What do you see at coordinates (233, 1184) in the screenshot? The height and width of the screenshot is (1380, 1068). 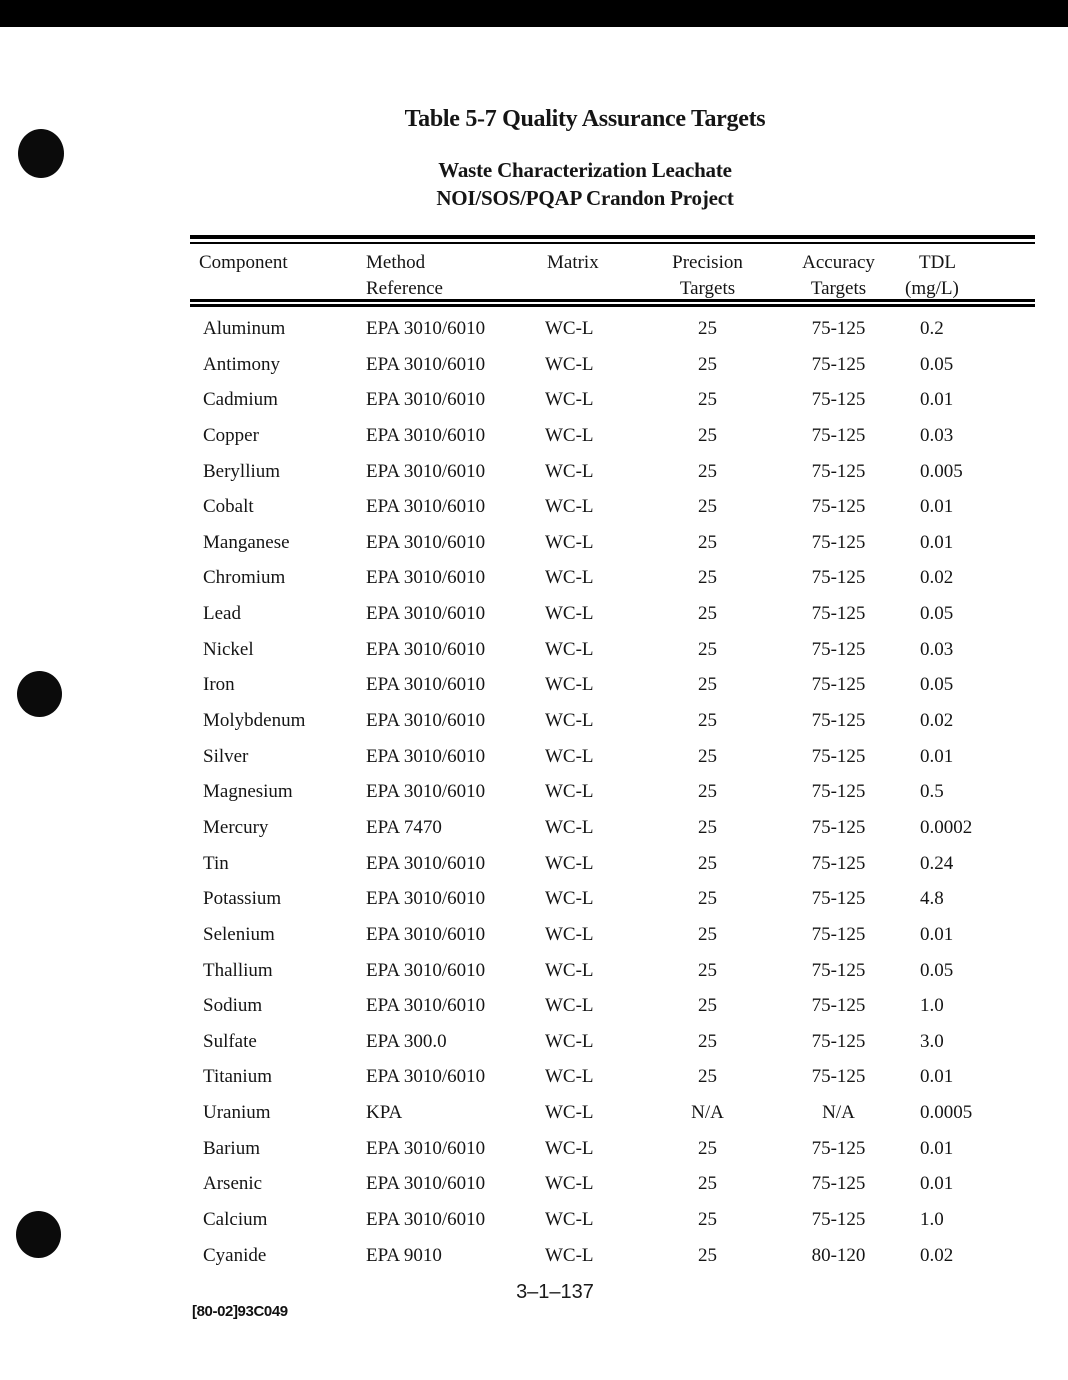 I see `table-cell: Arsenic` at bounding box center [233, 1184].